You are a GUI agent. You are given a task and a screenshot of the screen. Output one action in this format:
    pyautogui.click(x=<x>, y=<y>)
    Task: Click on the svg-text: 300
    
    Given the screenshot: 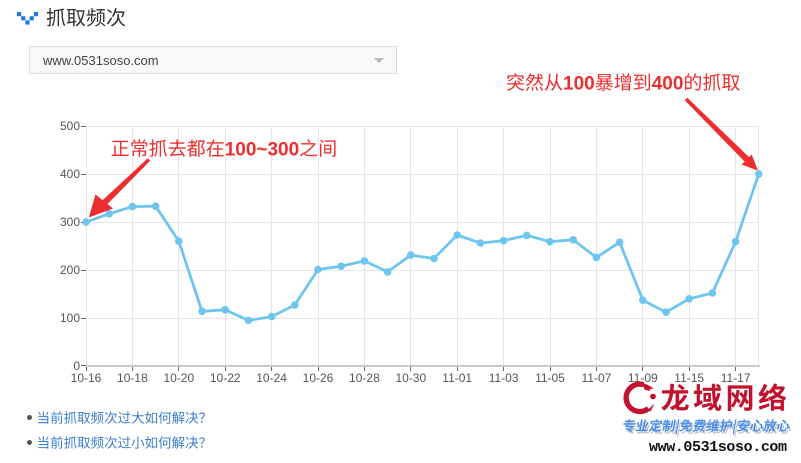 What is the action you would take?
    pyautogui.click(x=70, y=222)
    